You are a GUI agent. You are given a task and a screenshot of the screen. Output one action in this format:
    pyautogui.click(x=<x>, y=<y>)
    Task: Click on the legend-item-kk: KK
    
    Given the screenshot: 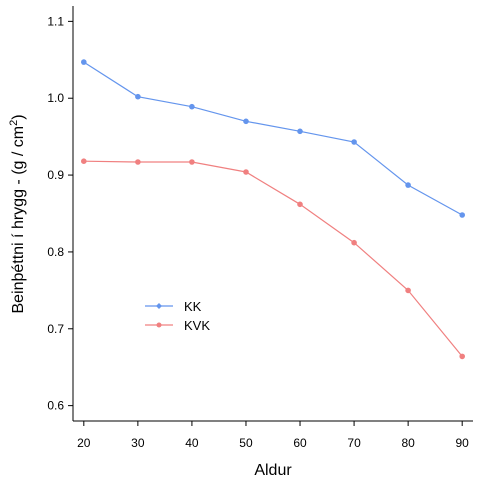 What is the action you would take?
    pyautogui.click(x=173, y=306)
    